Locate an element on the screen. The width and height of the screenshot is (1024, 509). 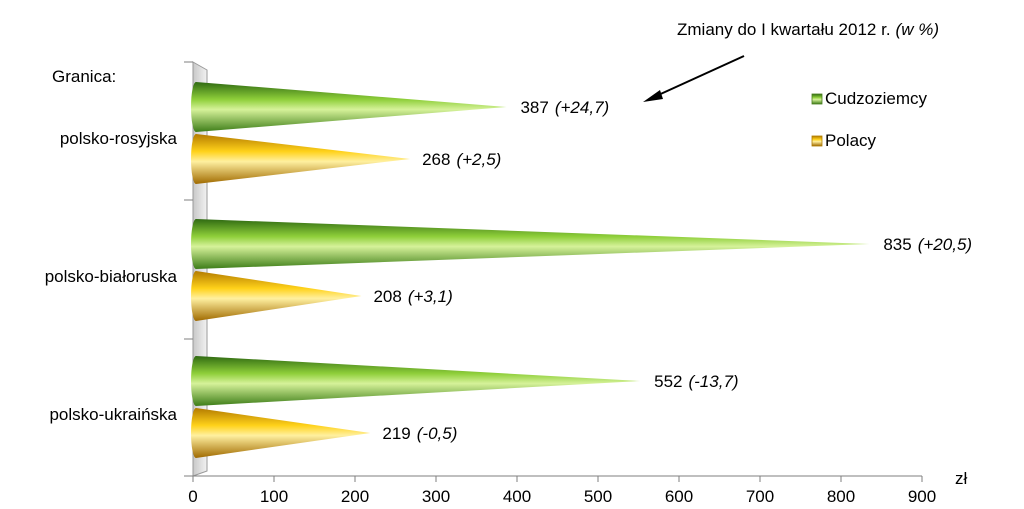
data-label: 208 (+3,1) is located at coordinates (412, 296).